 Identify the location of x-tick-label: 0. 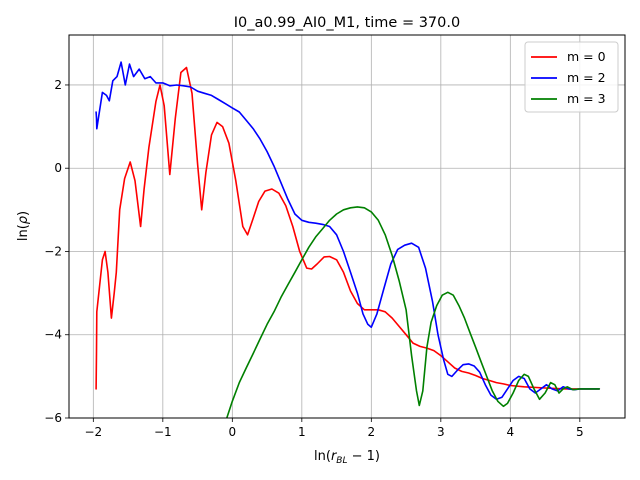
(233, 432).